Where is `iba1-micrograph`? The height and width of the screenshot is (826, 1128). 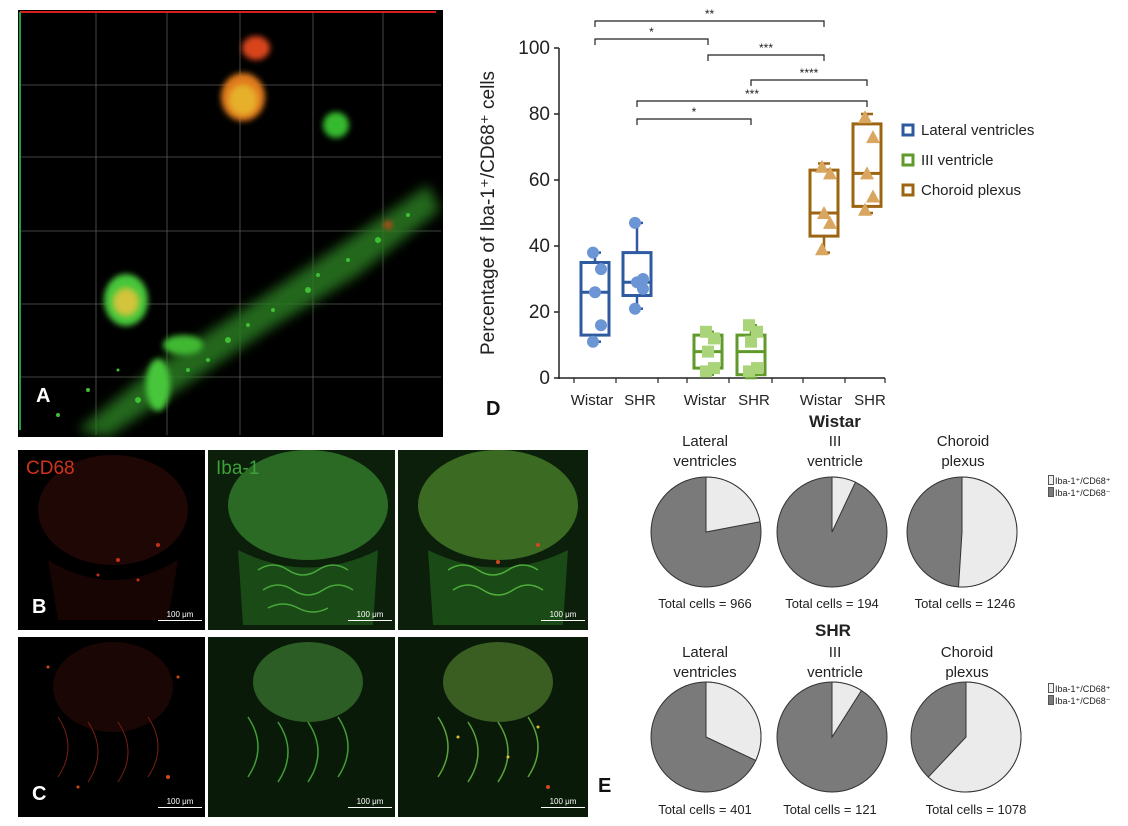 iba1-micrograph is located at coordinates (301, 540).